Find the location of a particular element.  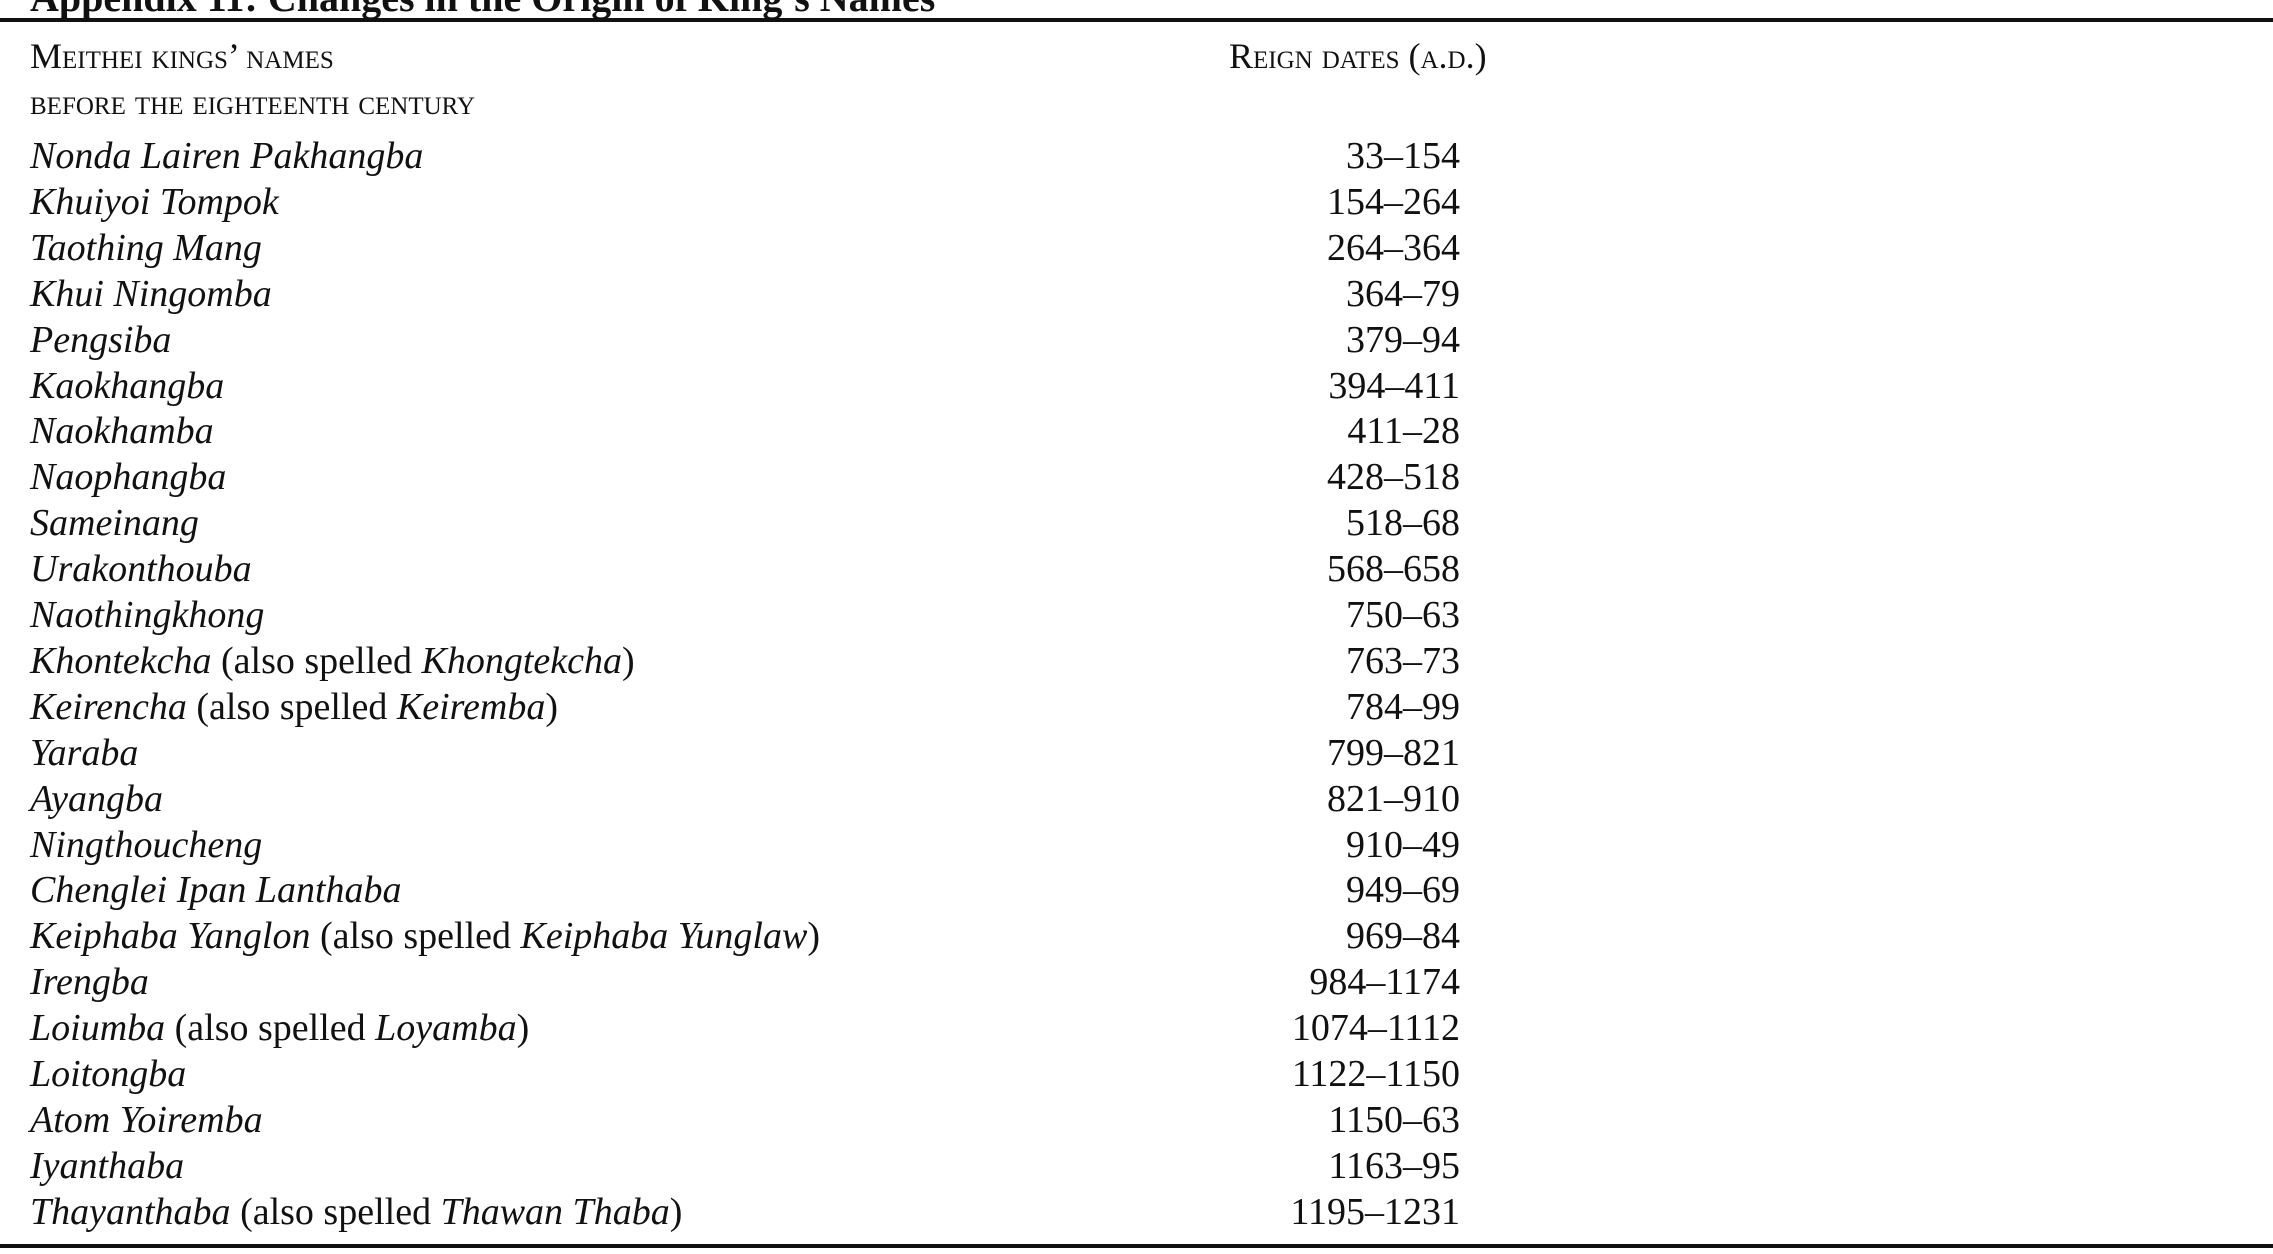

table-row: Yaraba 799–821 is located at coordinates (745, 753).